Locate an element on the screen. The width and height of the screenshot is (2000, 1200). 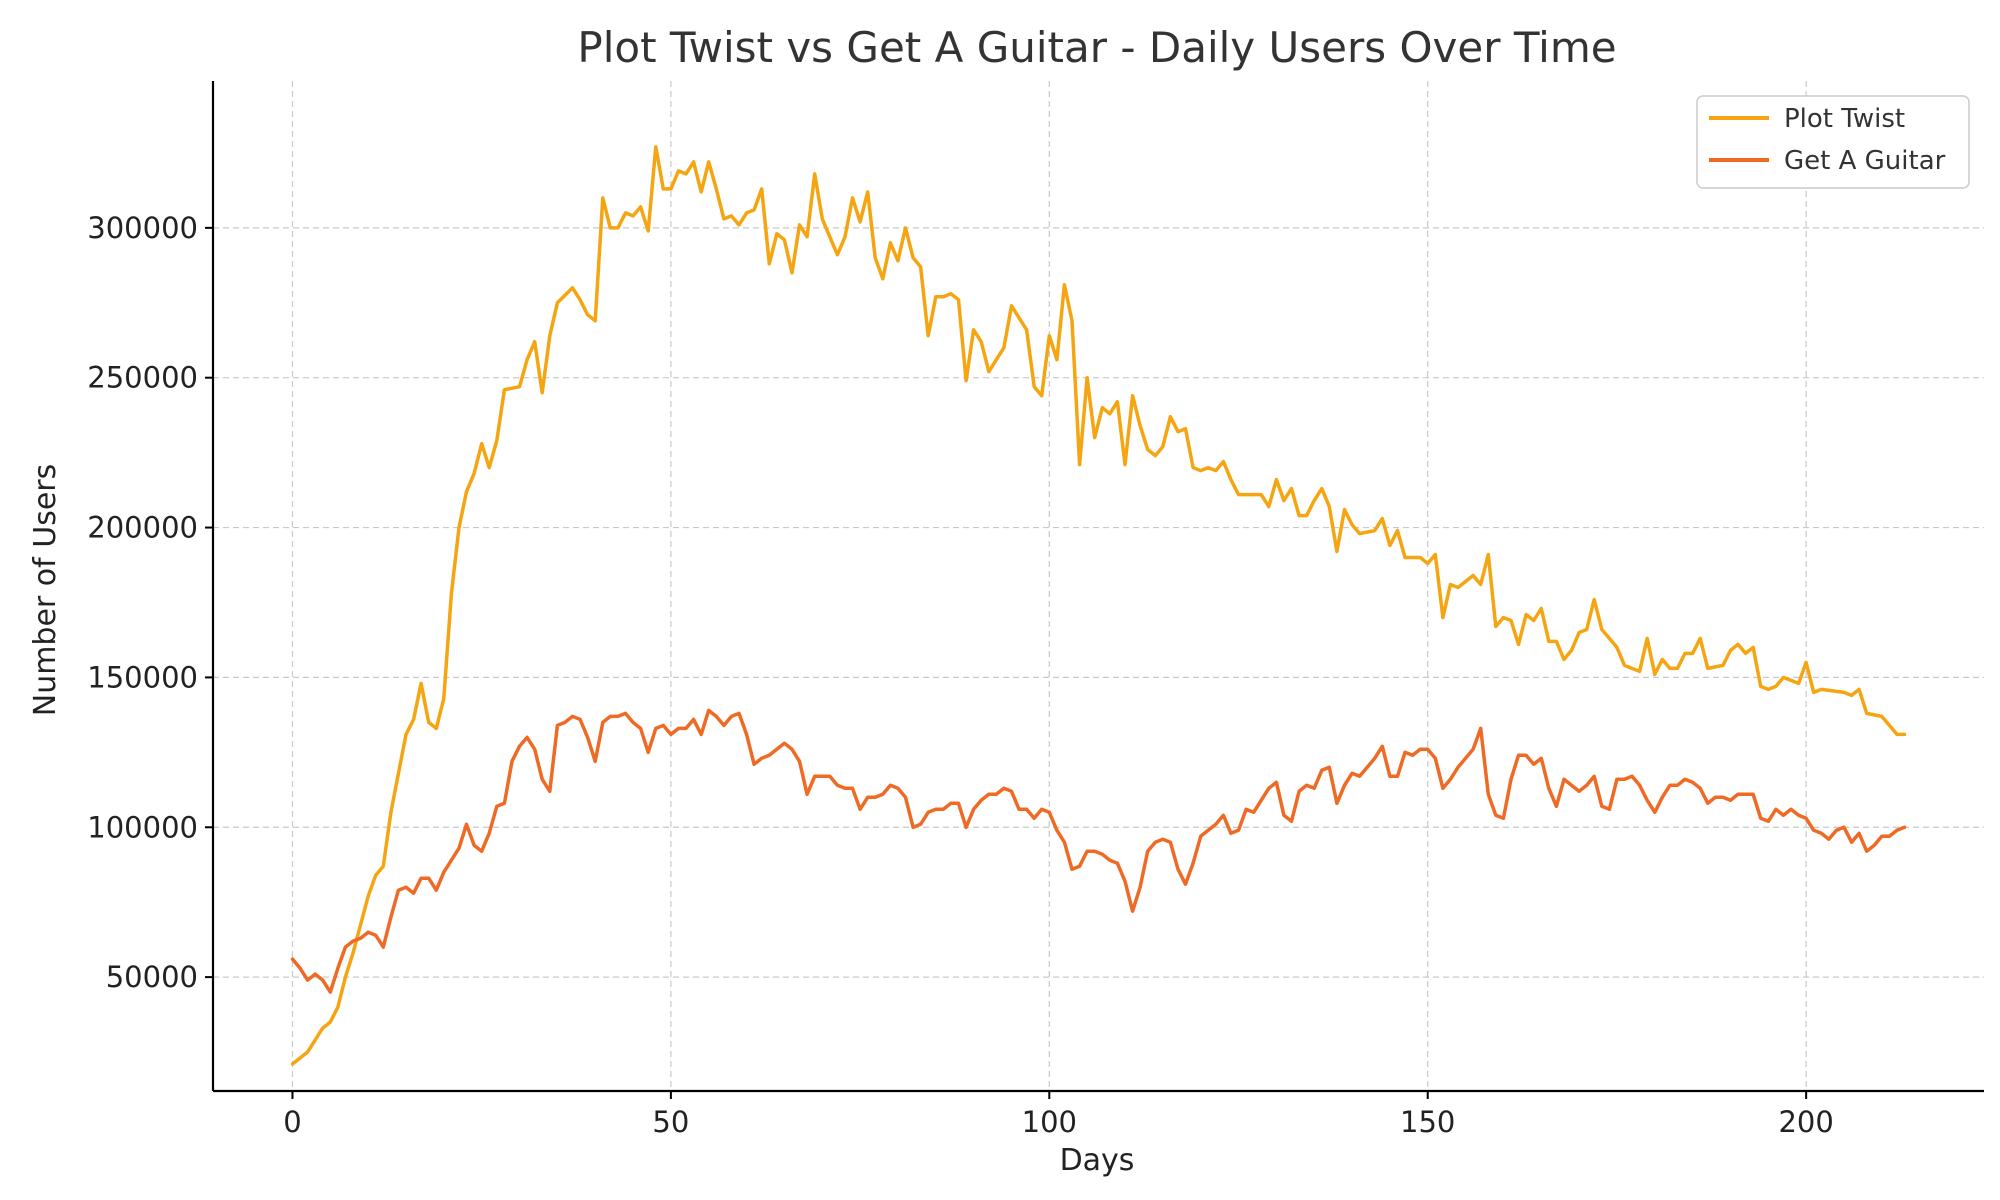
y-tick-label: 100000 is located at coordinates (142, 827).